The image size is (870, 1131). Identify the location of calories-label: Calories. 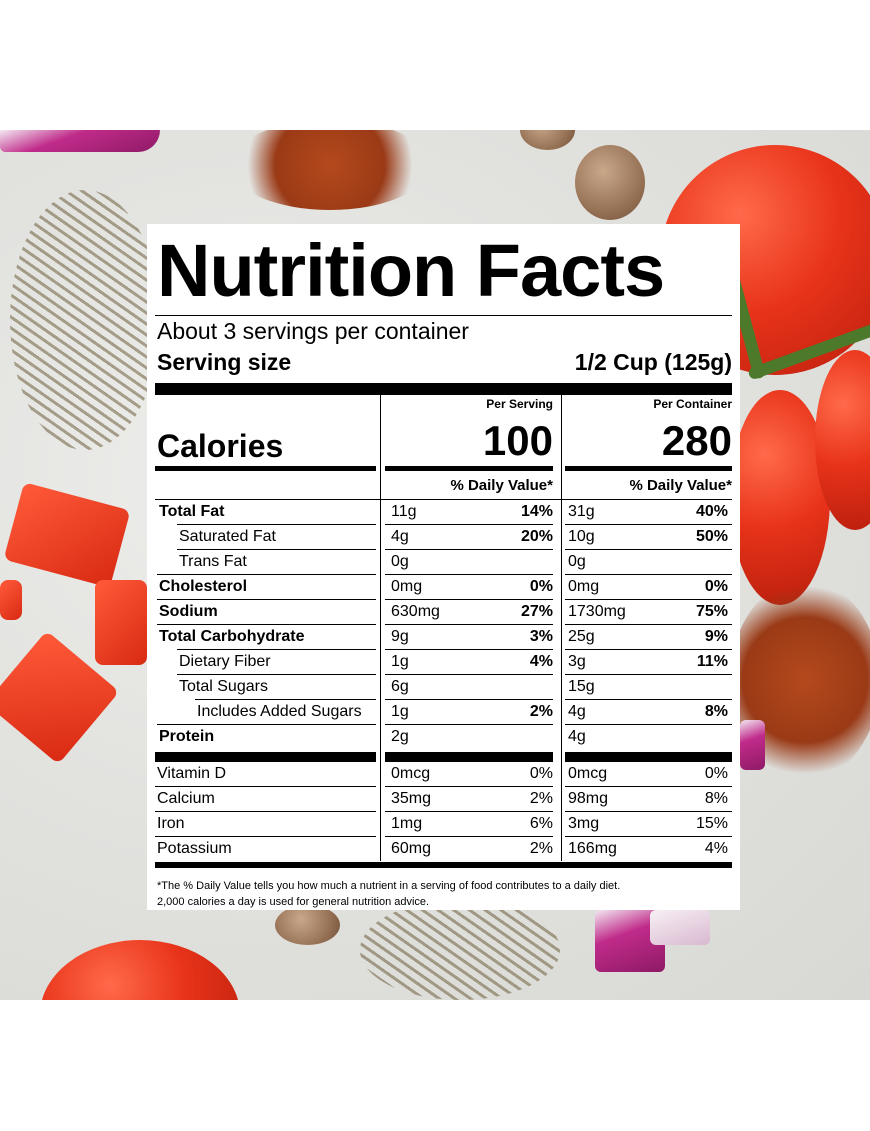
(220, 446).